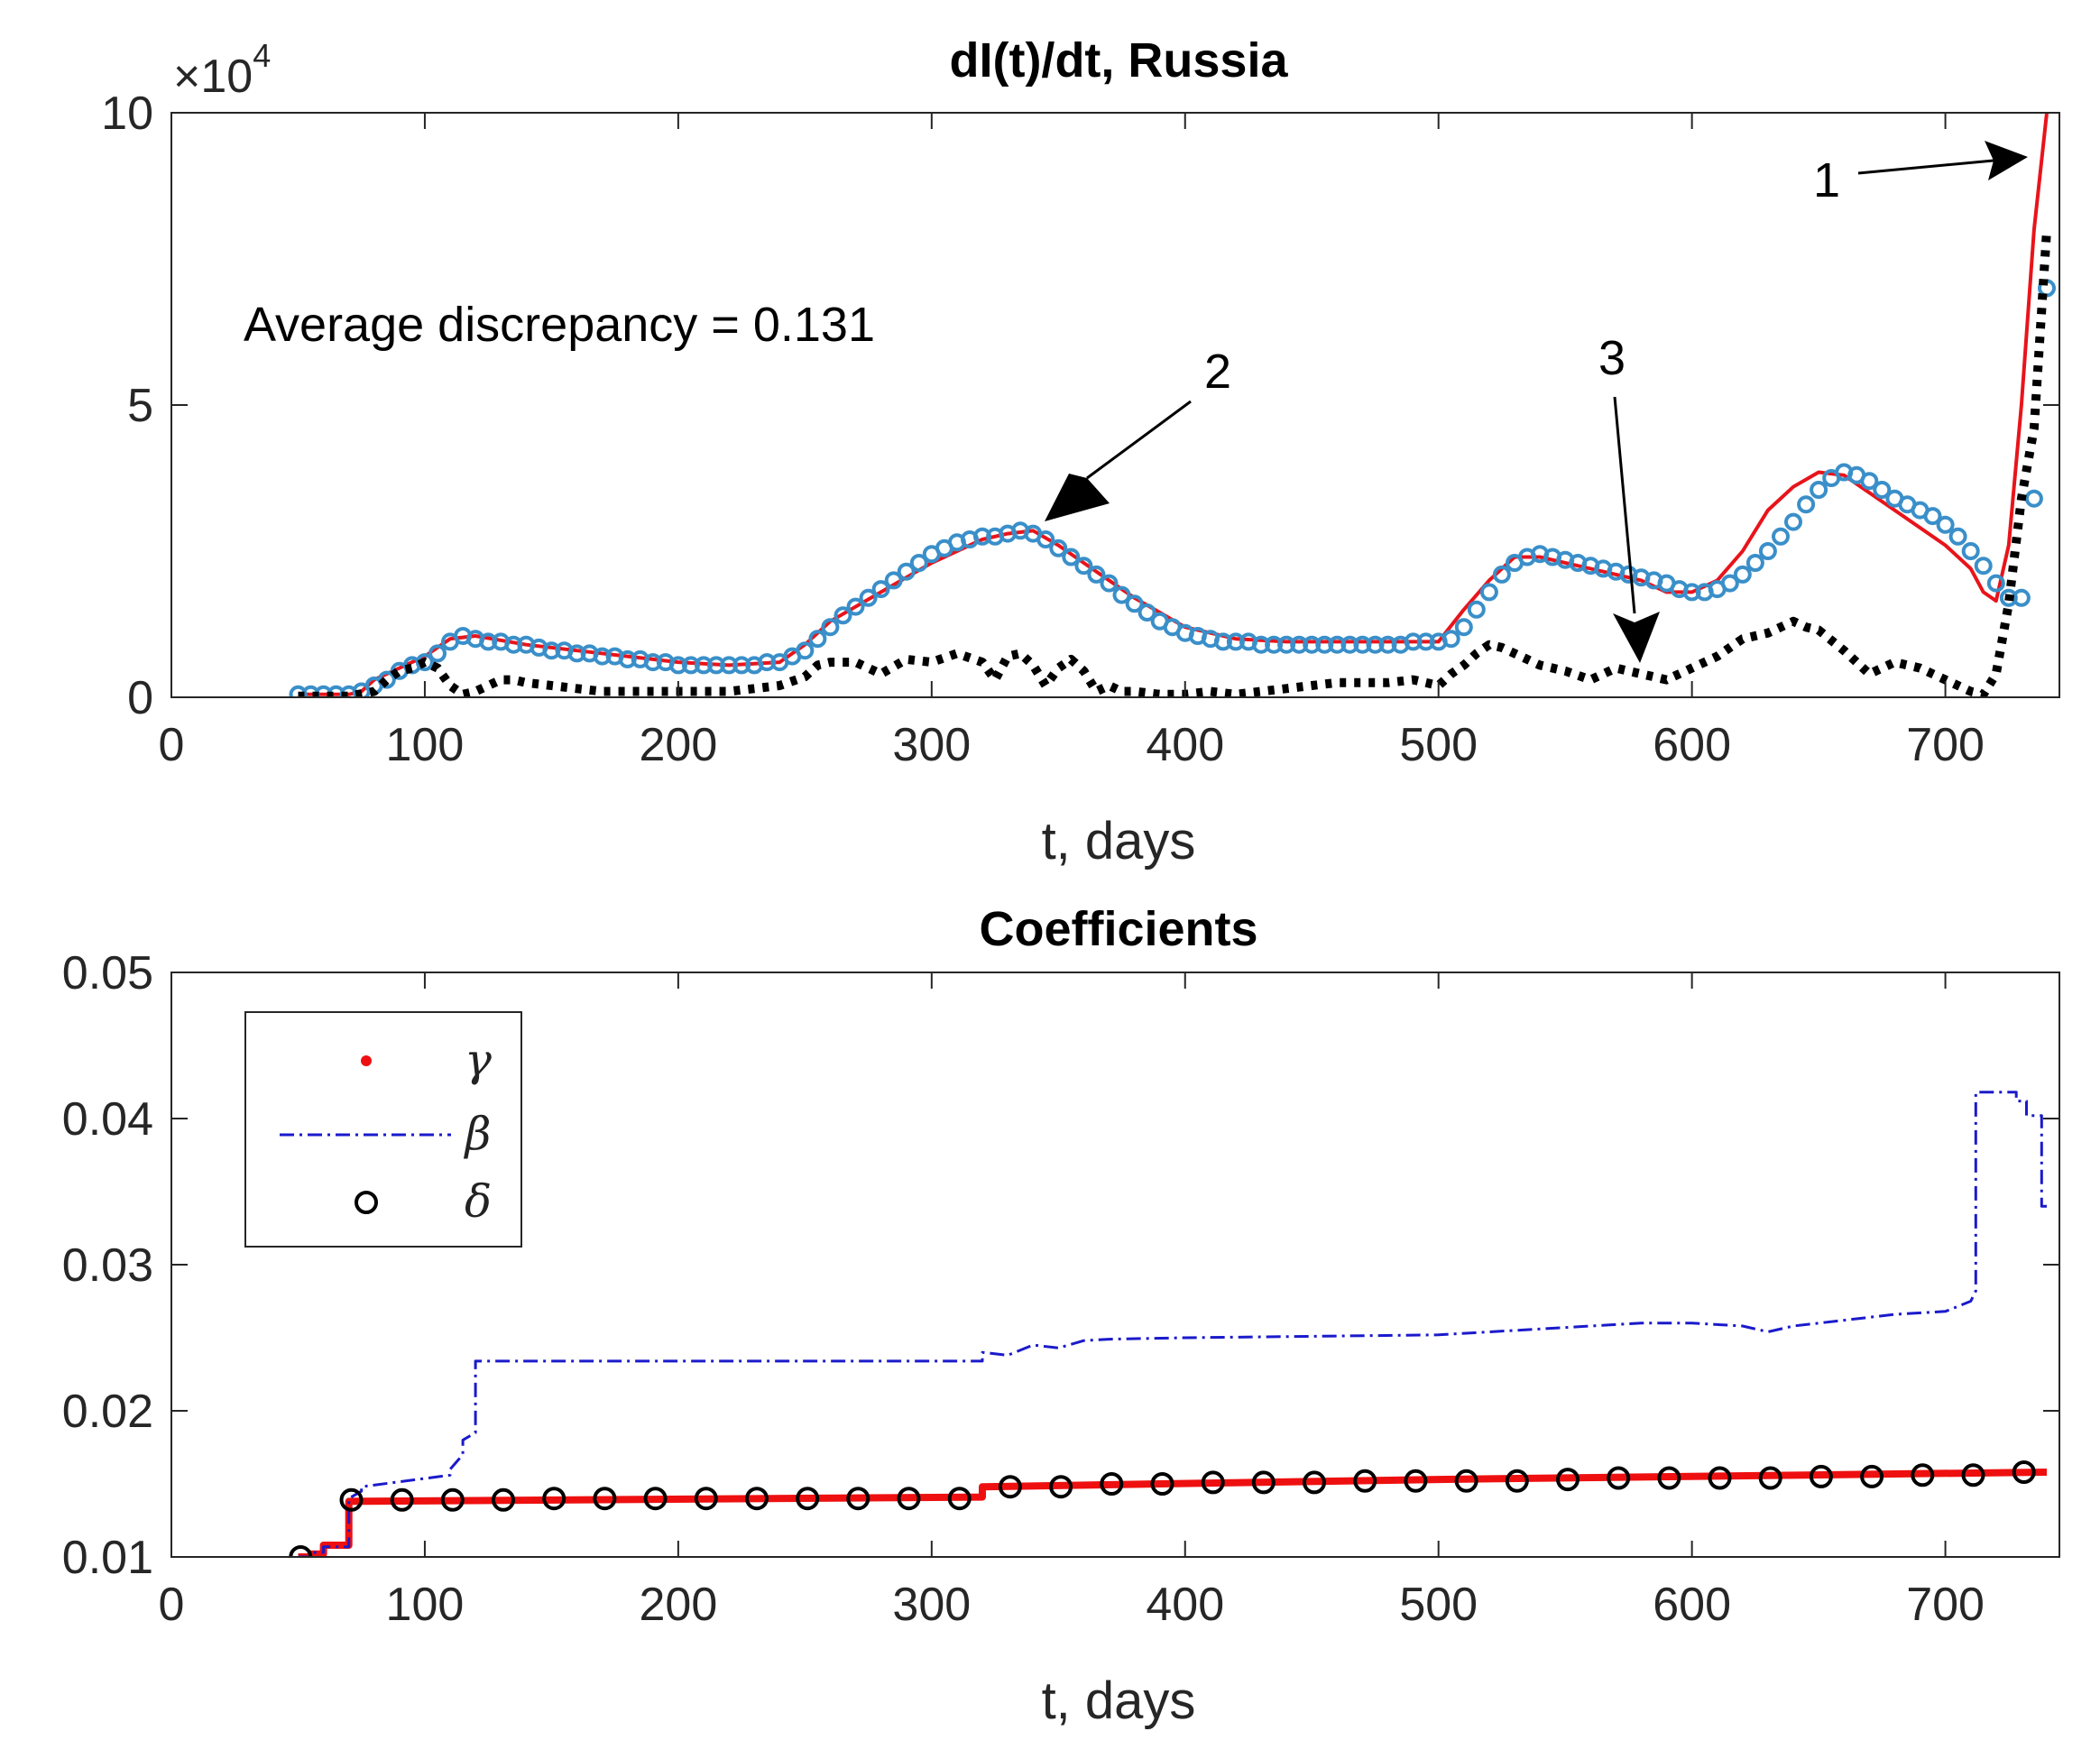  I want to click on y-tick-label: 0, so click(140, 698).